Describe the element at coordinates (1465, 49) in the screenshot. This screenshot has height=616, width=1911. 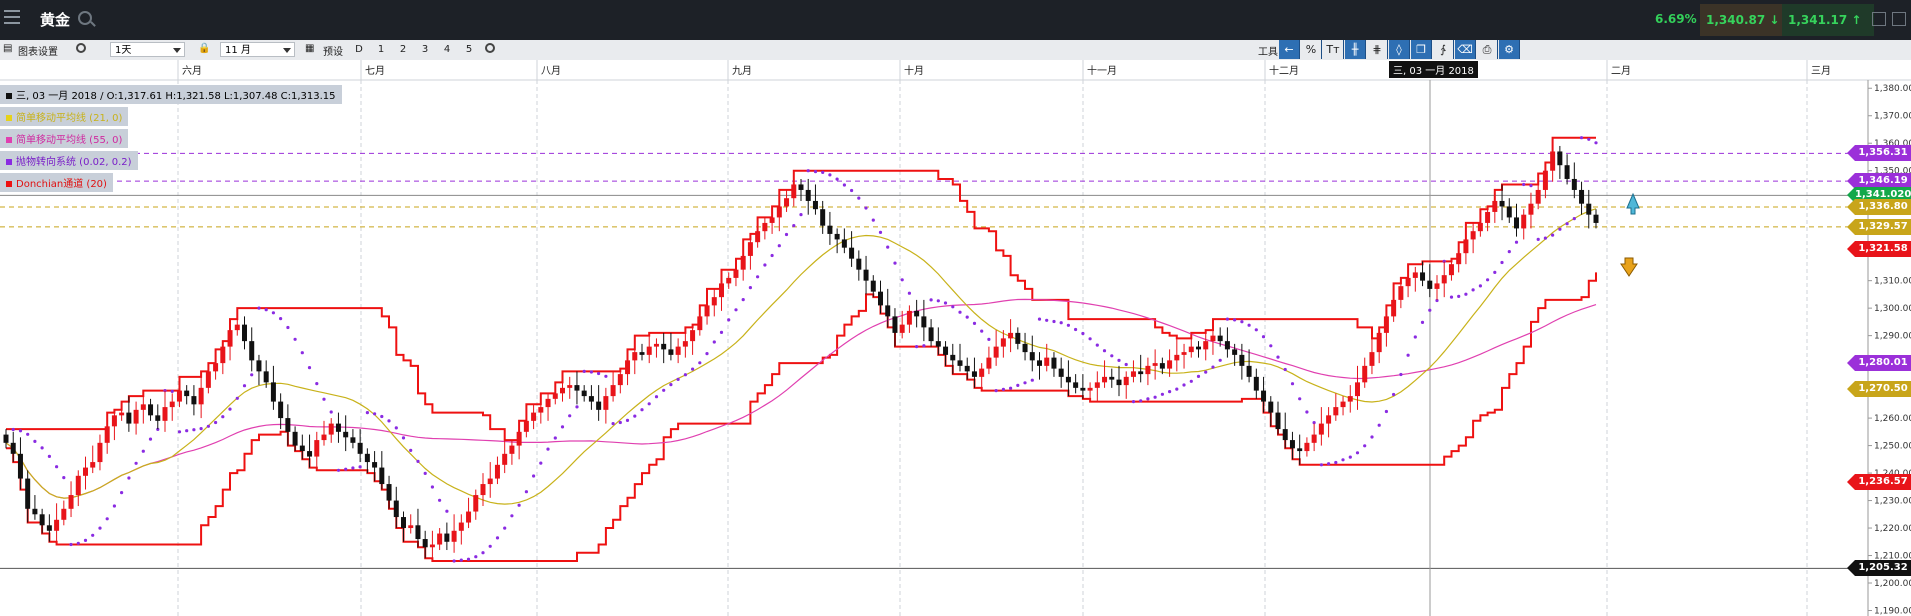
I see `eraser-tool-icon: ⌫` at that location.